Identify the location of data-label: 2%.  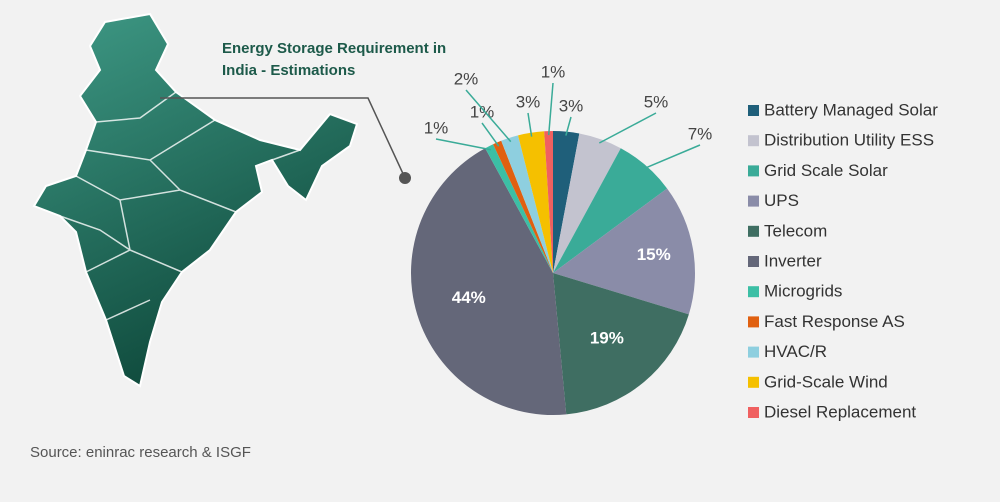
(466, 78).